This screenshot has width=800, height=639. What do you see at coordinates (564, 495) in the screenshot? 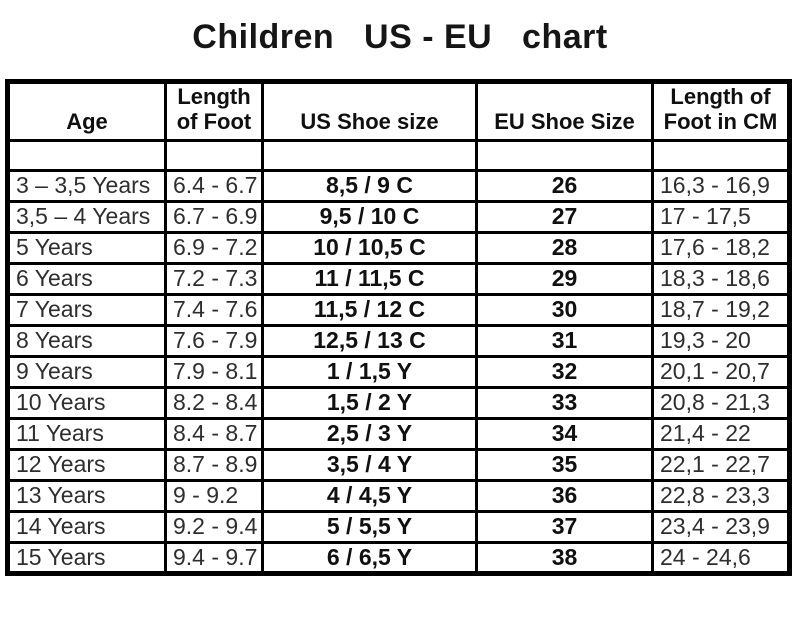
I see `cell-eu-shoe-size: 36` at bounding box center [564, 495].